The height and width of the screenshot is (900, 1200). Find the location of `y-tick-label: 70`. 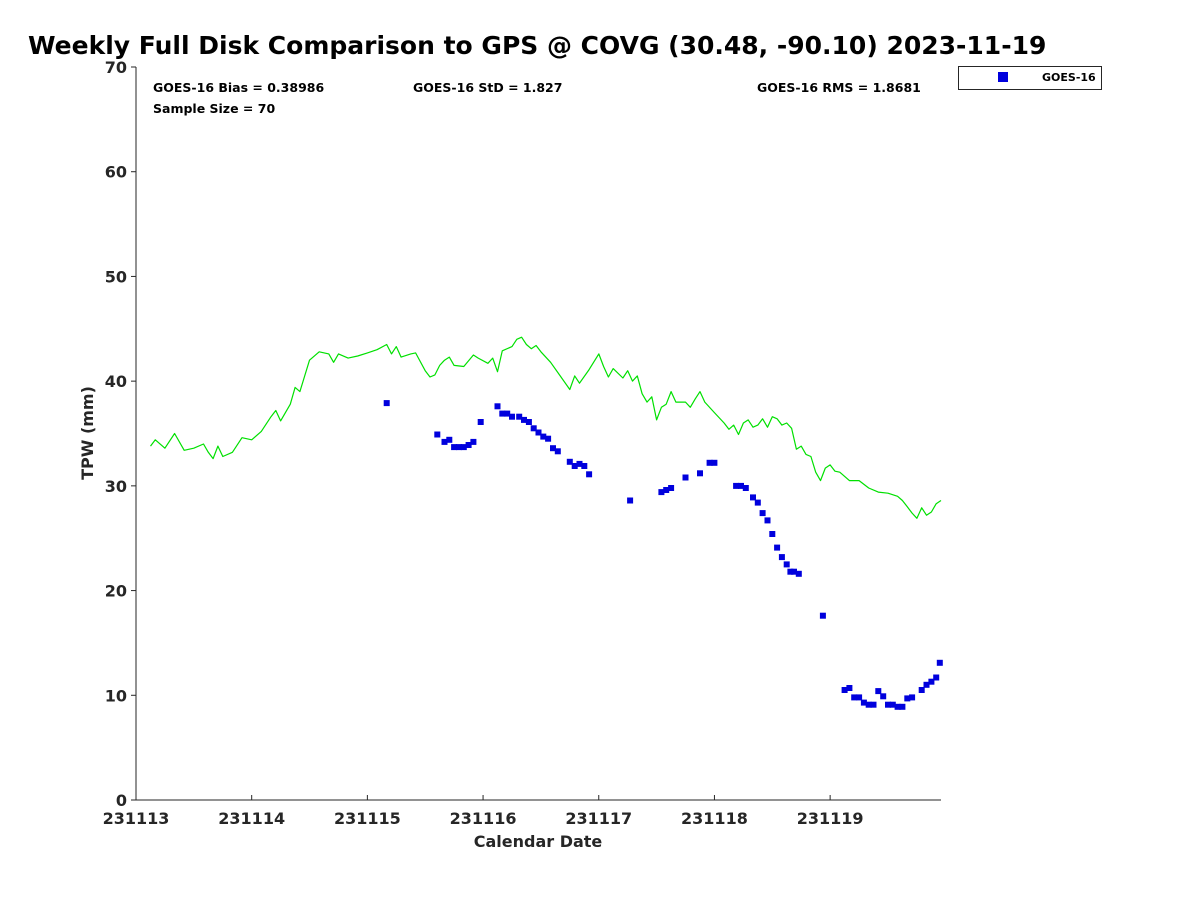

y-tick-label: 70 is located at coordinates (116, 67).